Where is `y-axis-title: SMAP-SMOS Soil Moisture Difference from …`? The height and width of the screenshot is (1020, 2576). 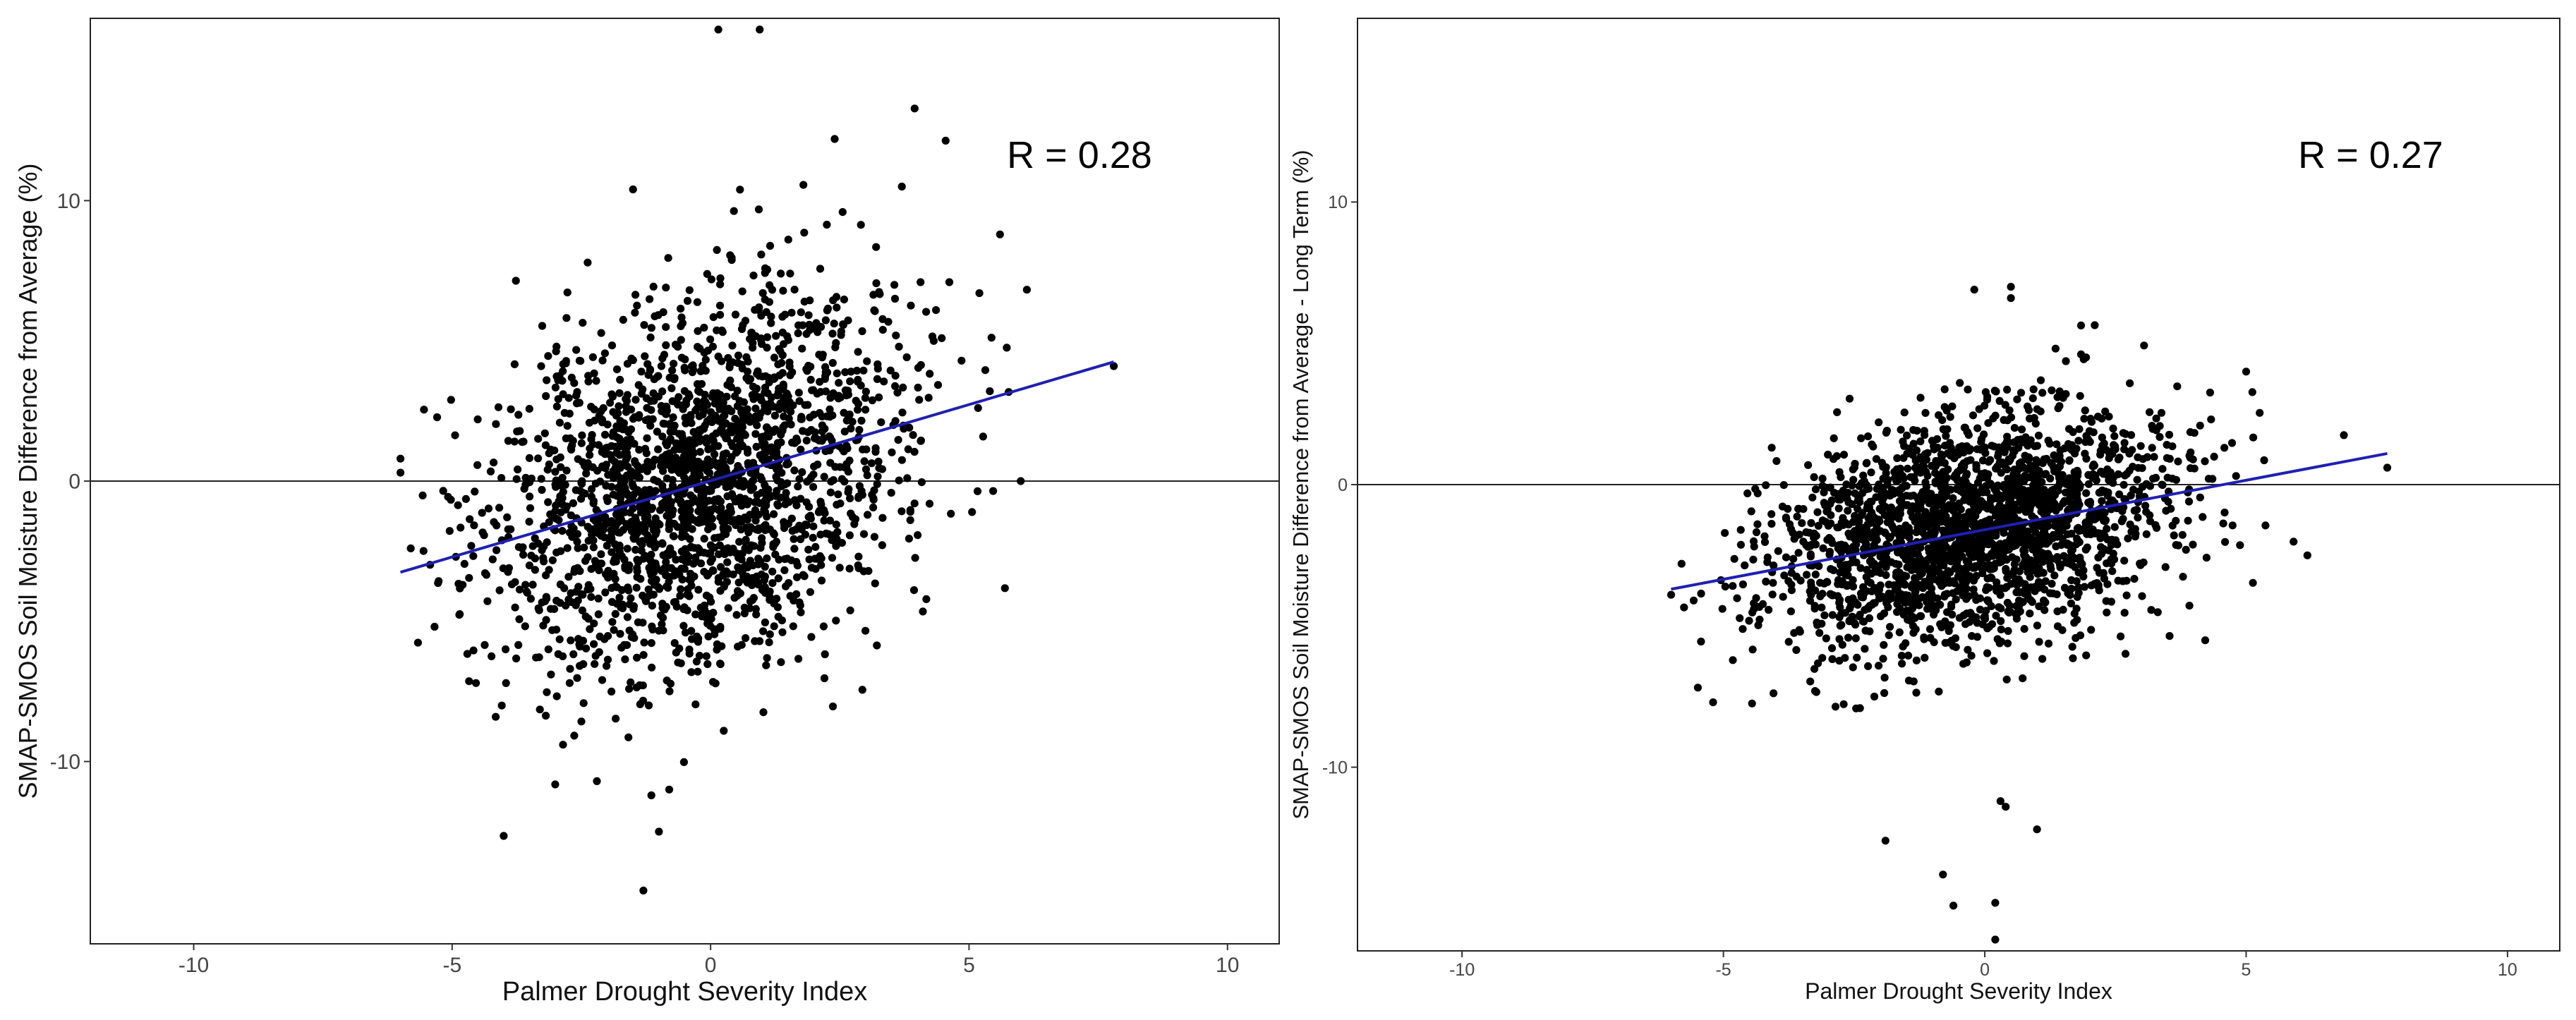
y-axis-title: SMAP-SMOS Soil Moisture Difference from … is located at coordinates (28, 482).